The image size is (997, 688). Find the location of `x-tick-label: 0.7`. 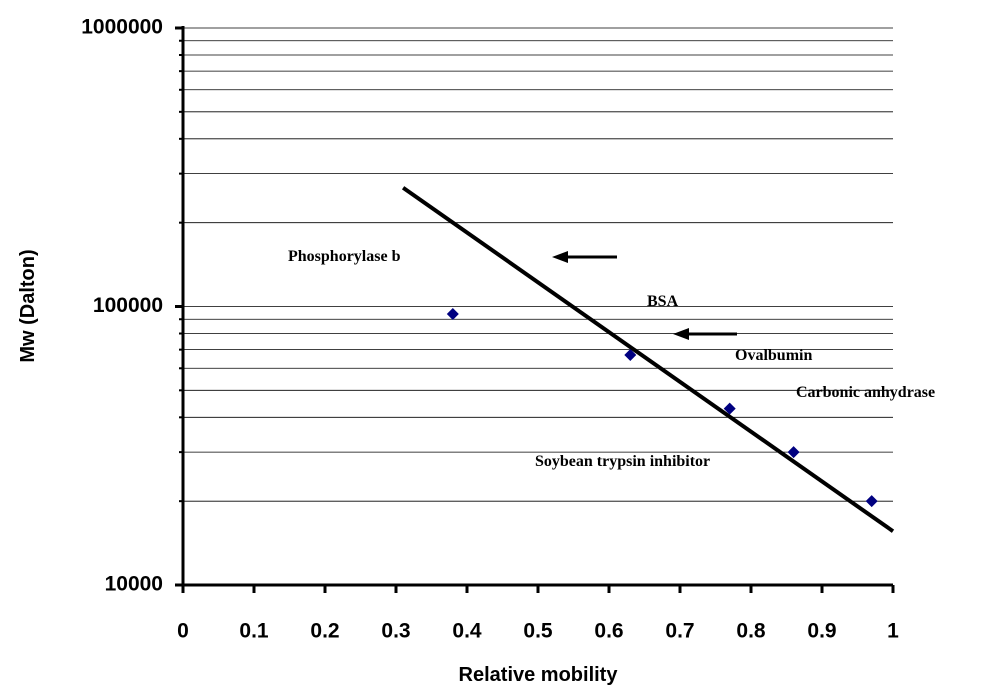

x-tick-label: 0.7 is located at coordinates (679, 631).